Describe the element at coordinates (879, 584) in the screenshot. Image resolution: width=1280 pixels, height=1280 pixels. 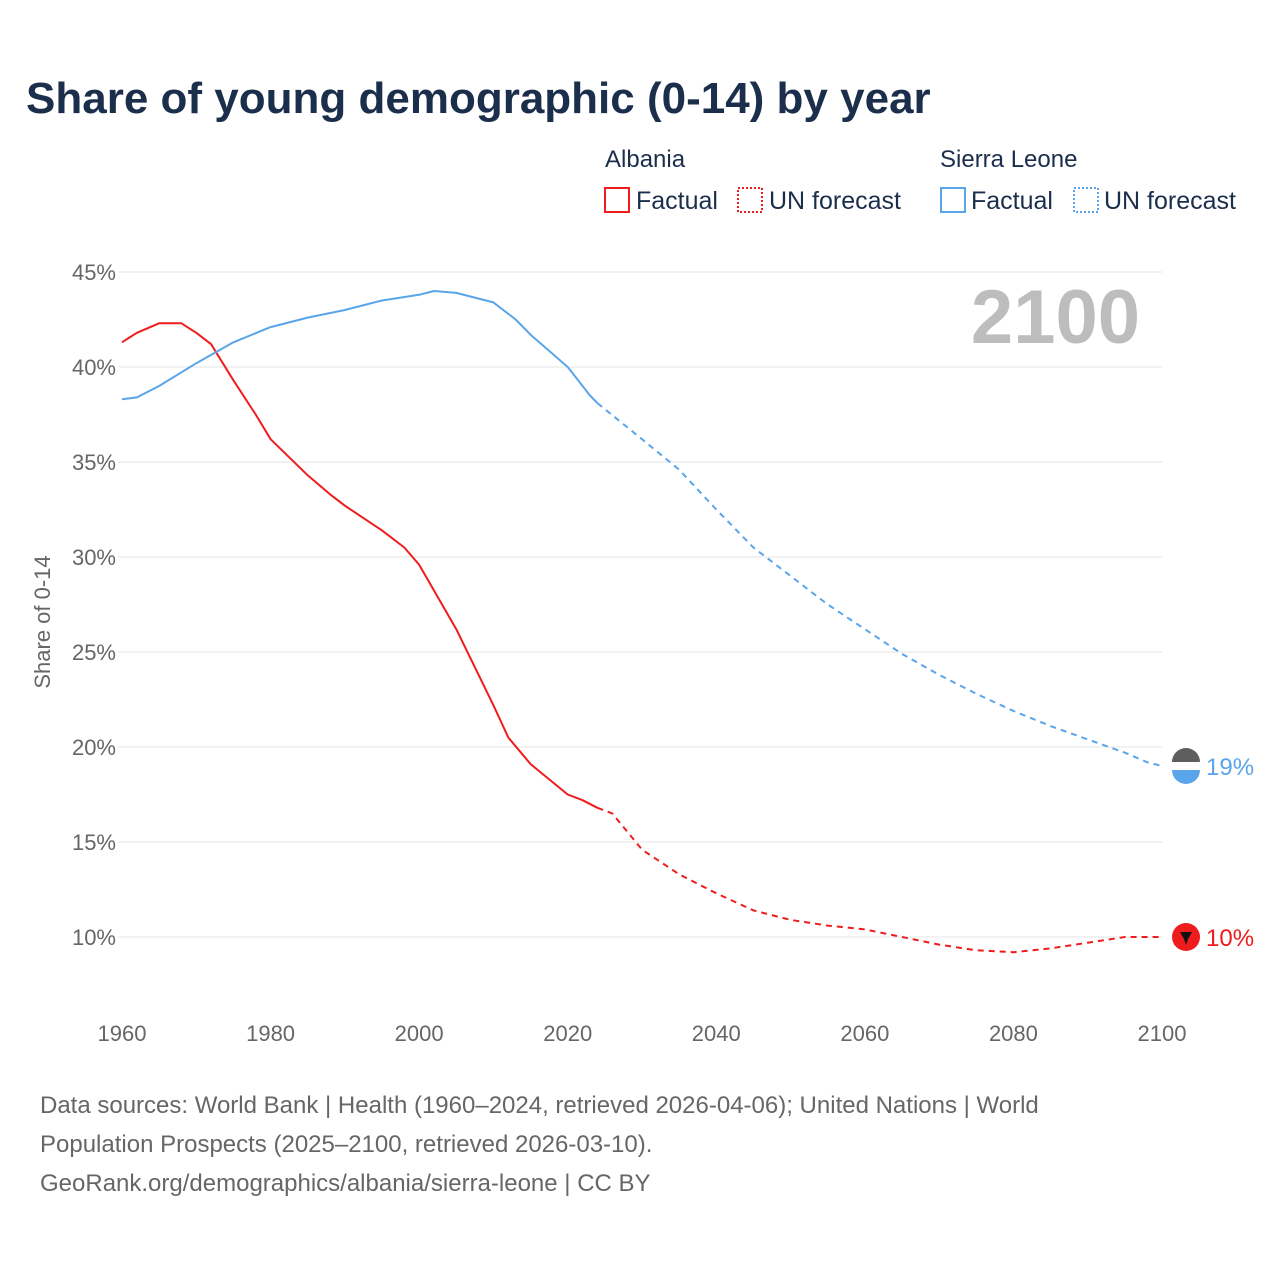
I see `sierra-leone-forecast-line` at that location.